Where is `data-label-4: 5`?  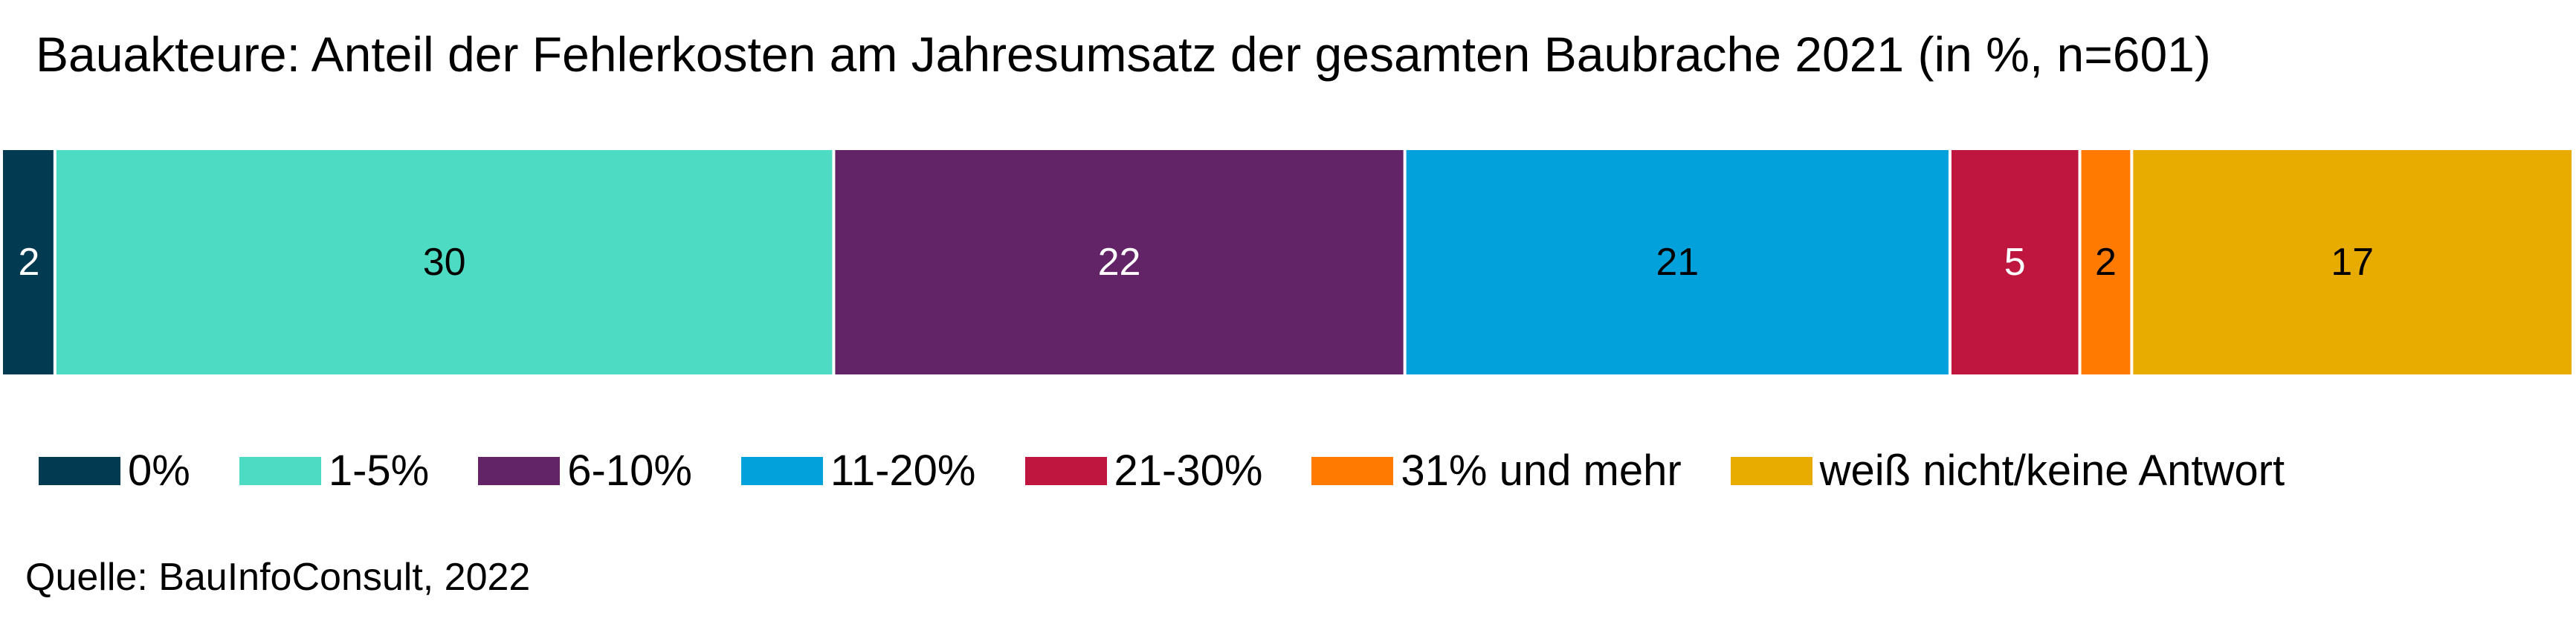
data-label-4: 5 is located at coordinates (2015, 262).